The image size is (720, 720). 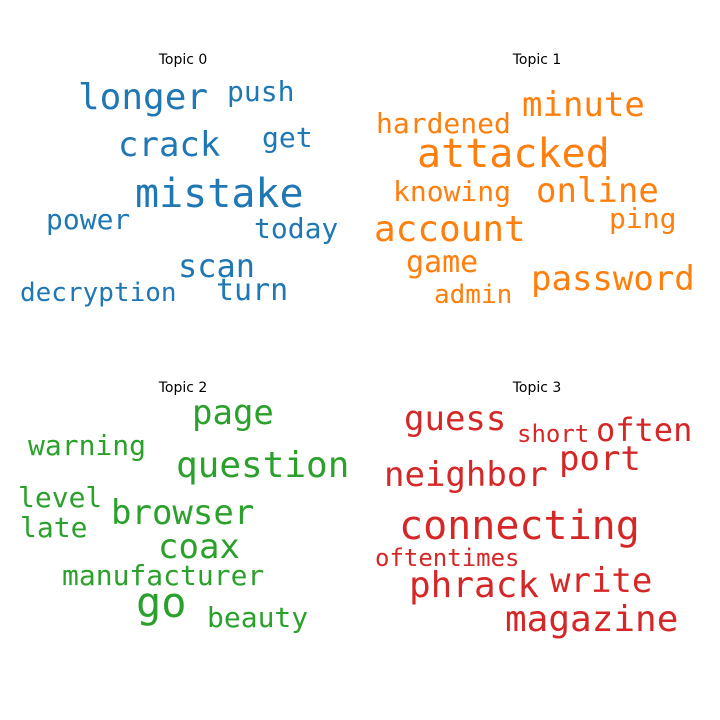 What do you see at coordinates (450, 229) in the screenshot?
I see `word-account: account` at bounding box center [450, 229].